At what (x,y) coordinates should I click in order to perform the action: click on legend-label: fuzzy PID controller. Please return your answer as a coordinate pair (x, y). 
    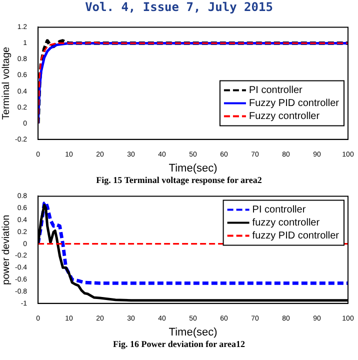
    Looking at the image, I should click on (296, 236).